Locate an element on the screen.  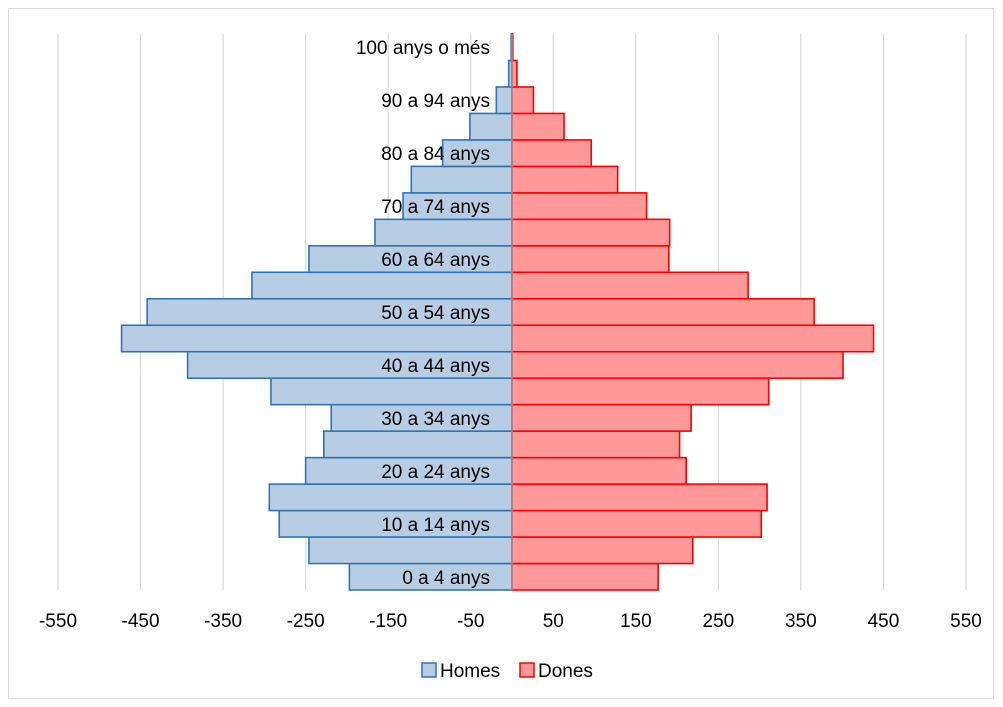
category-label: 60 a 64 anys is located at coordinates (435, 260).